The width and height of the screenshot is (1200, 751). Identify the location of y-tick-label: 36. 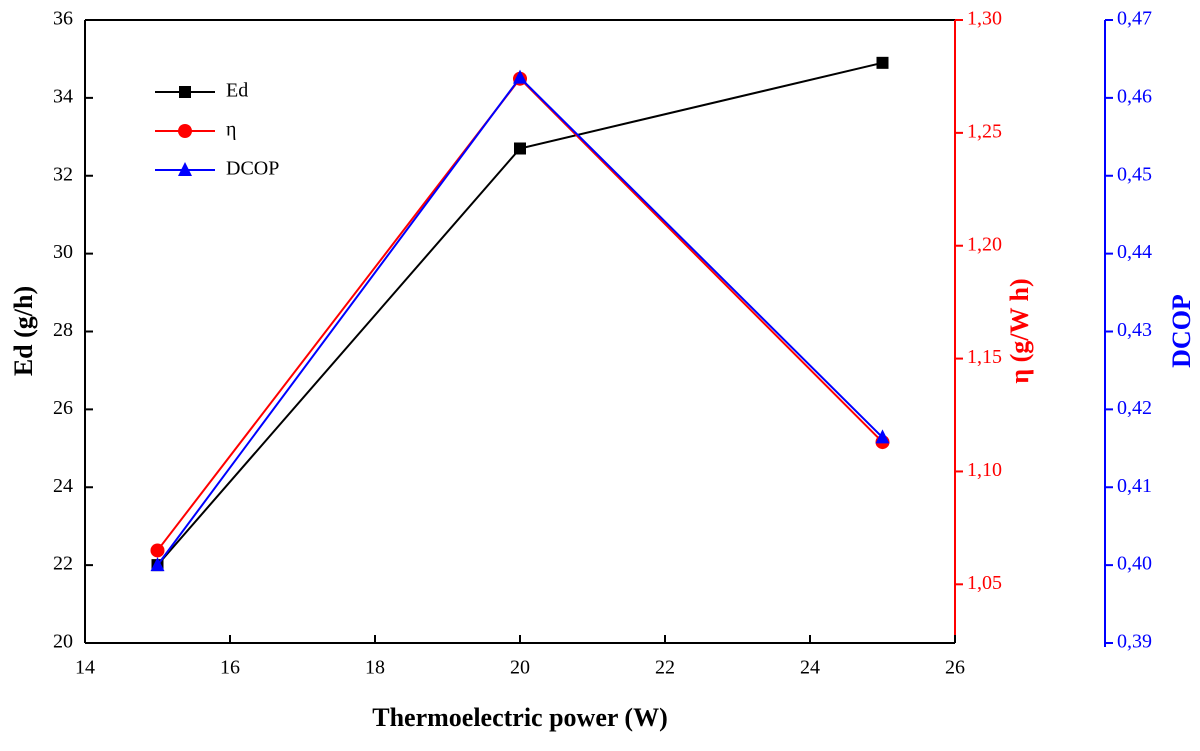
(63, 19).